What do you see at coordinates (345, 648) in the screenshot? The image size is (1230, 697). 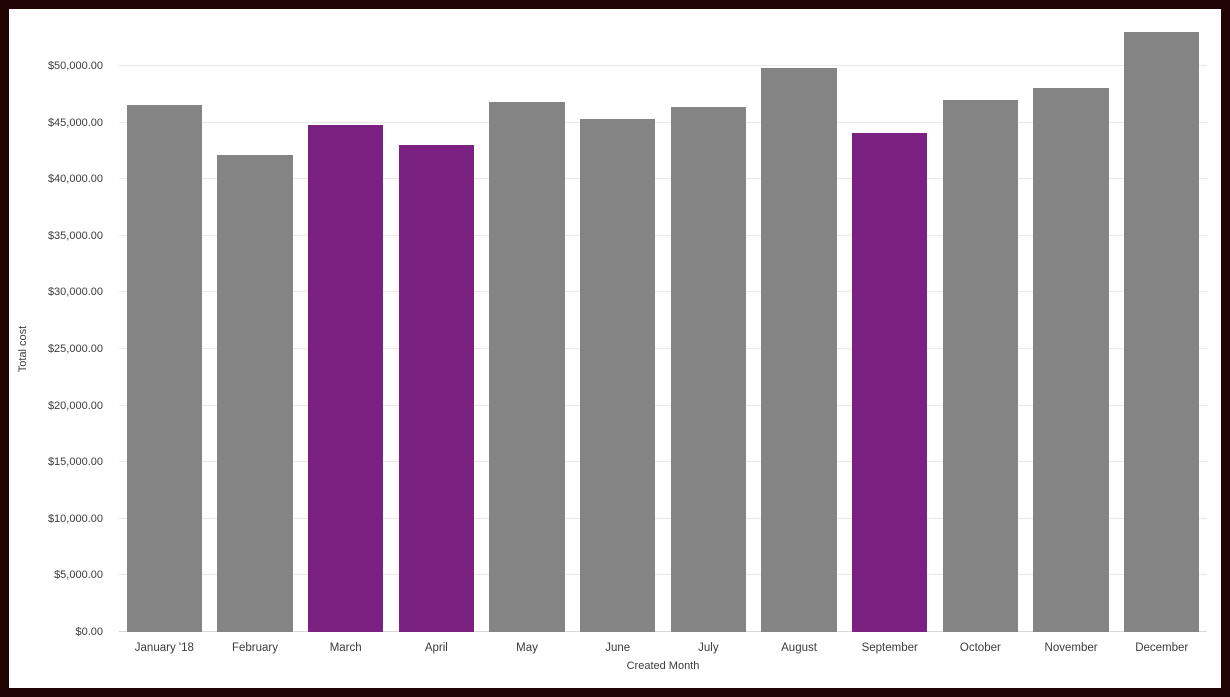 I see `x-tick-label: March` at bounding box center [345, 648].